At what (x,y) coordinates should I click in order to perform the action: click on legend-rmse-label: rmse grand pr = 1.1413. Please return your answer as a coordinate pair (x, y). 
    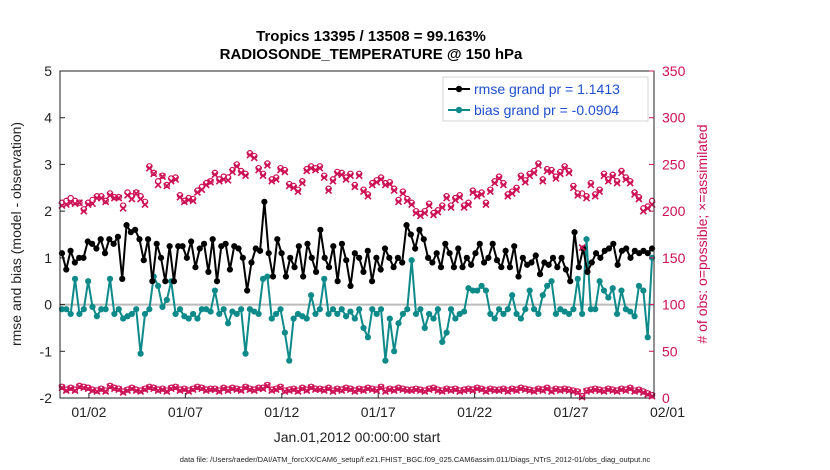
    Looking at the image, I should click on (547, 89).